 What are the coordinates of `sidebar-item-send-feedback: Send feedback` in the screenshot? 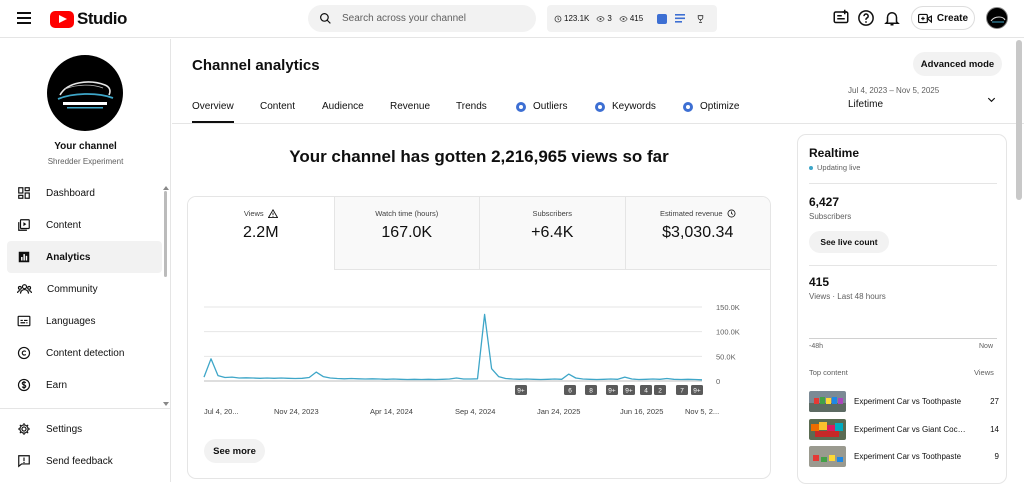 It's located at (84, 461).